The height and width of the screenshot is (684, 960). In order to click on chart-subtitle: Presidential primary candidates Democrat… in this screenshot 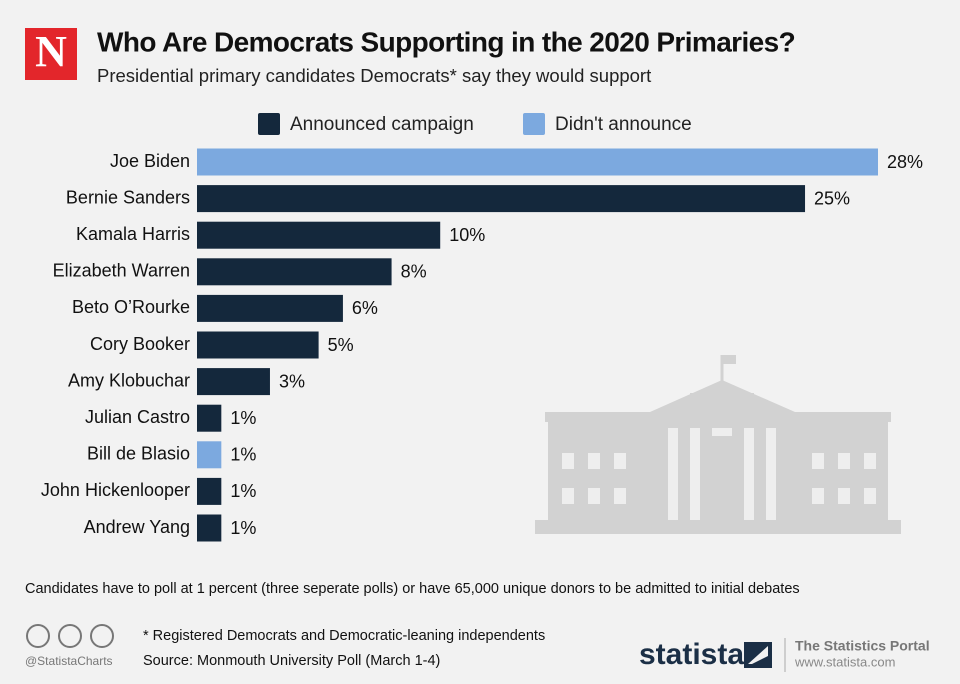, I will do `click(374, 75)`.